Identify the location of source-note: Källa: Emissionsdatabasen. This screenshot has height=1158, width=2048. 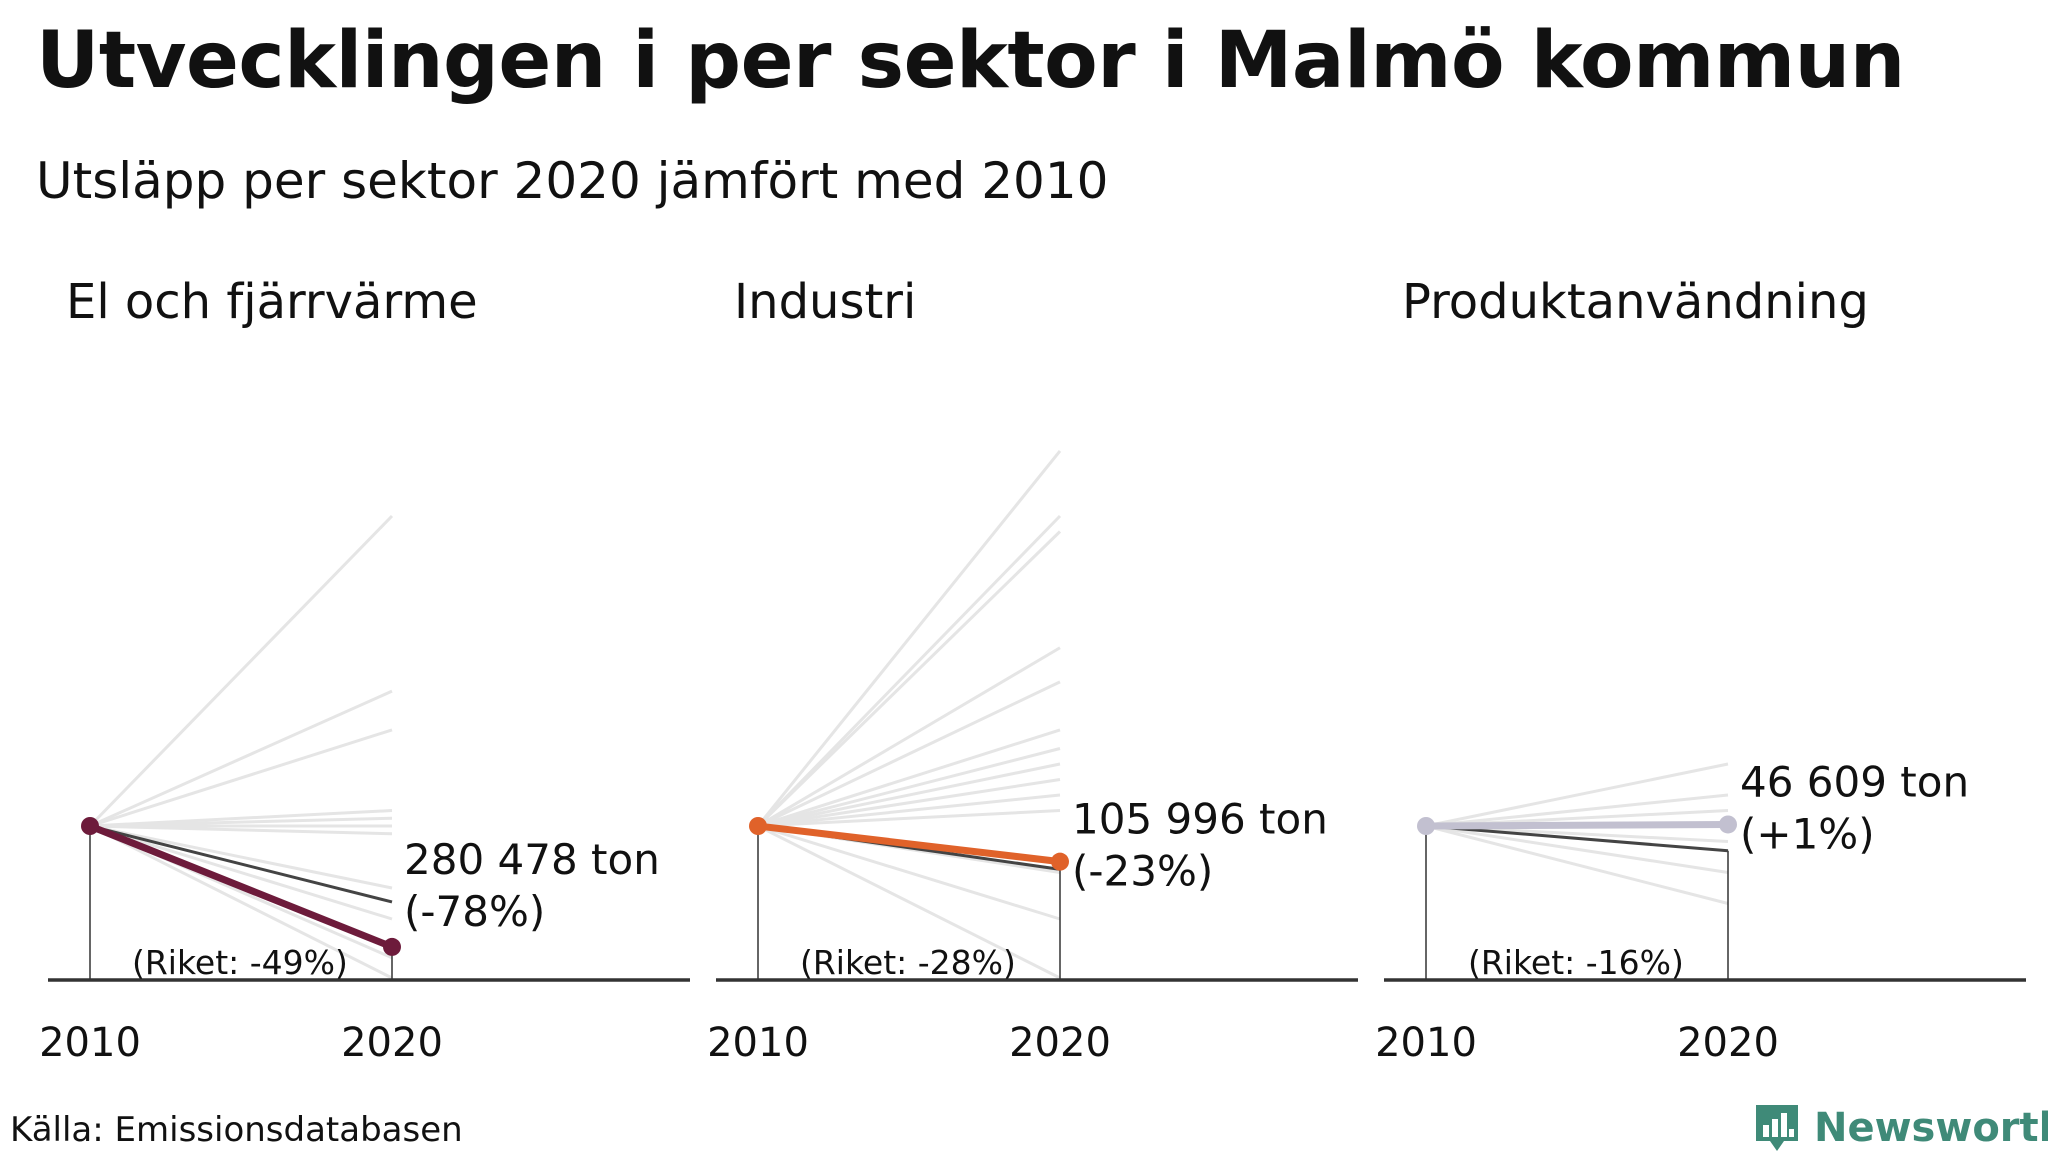
(236, 1130).